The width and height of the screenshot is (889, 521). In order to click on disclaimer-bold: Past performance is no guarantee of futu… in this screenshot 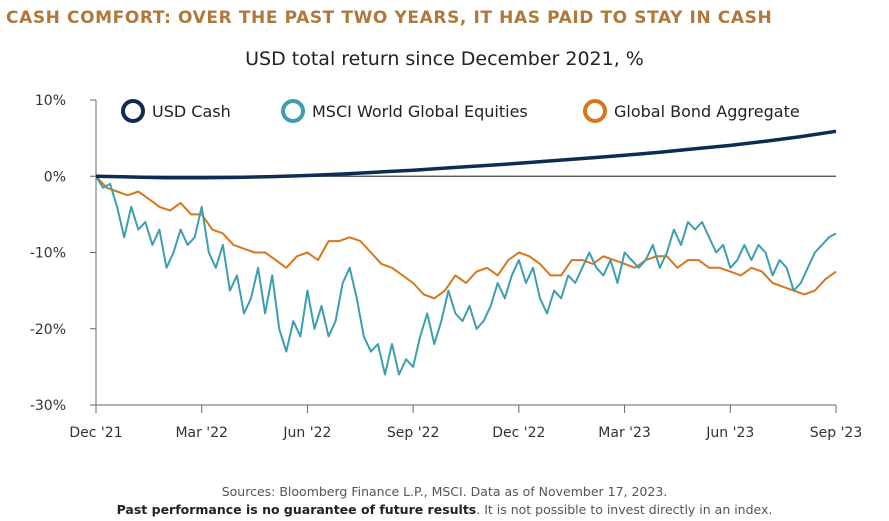, I will do `click(296, 509)`.